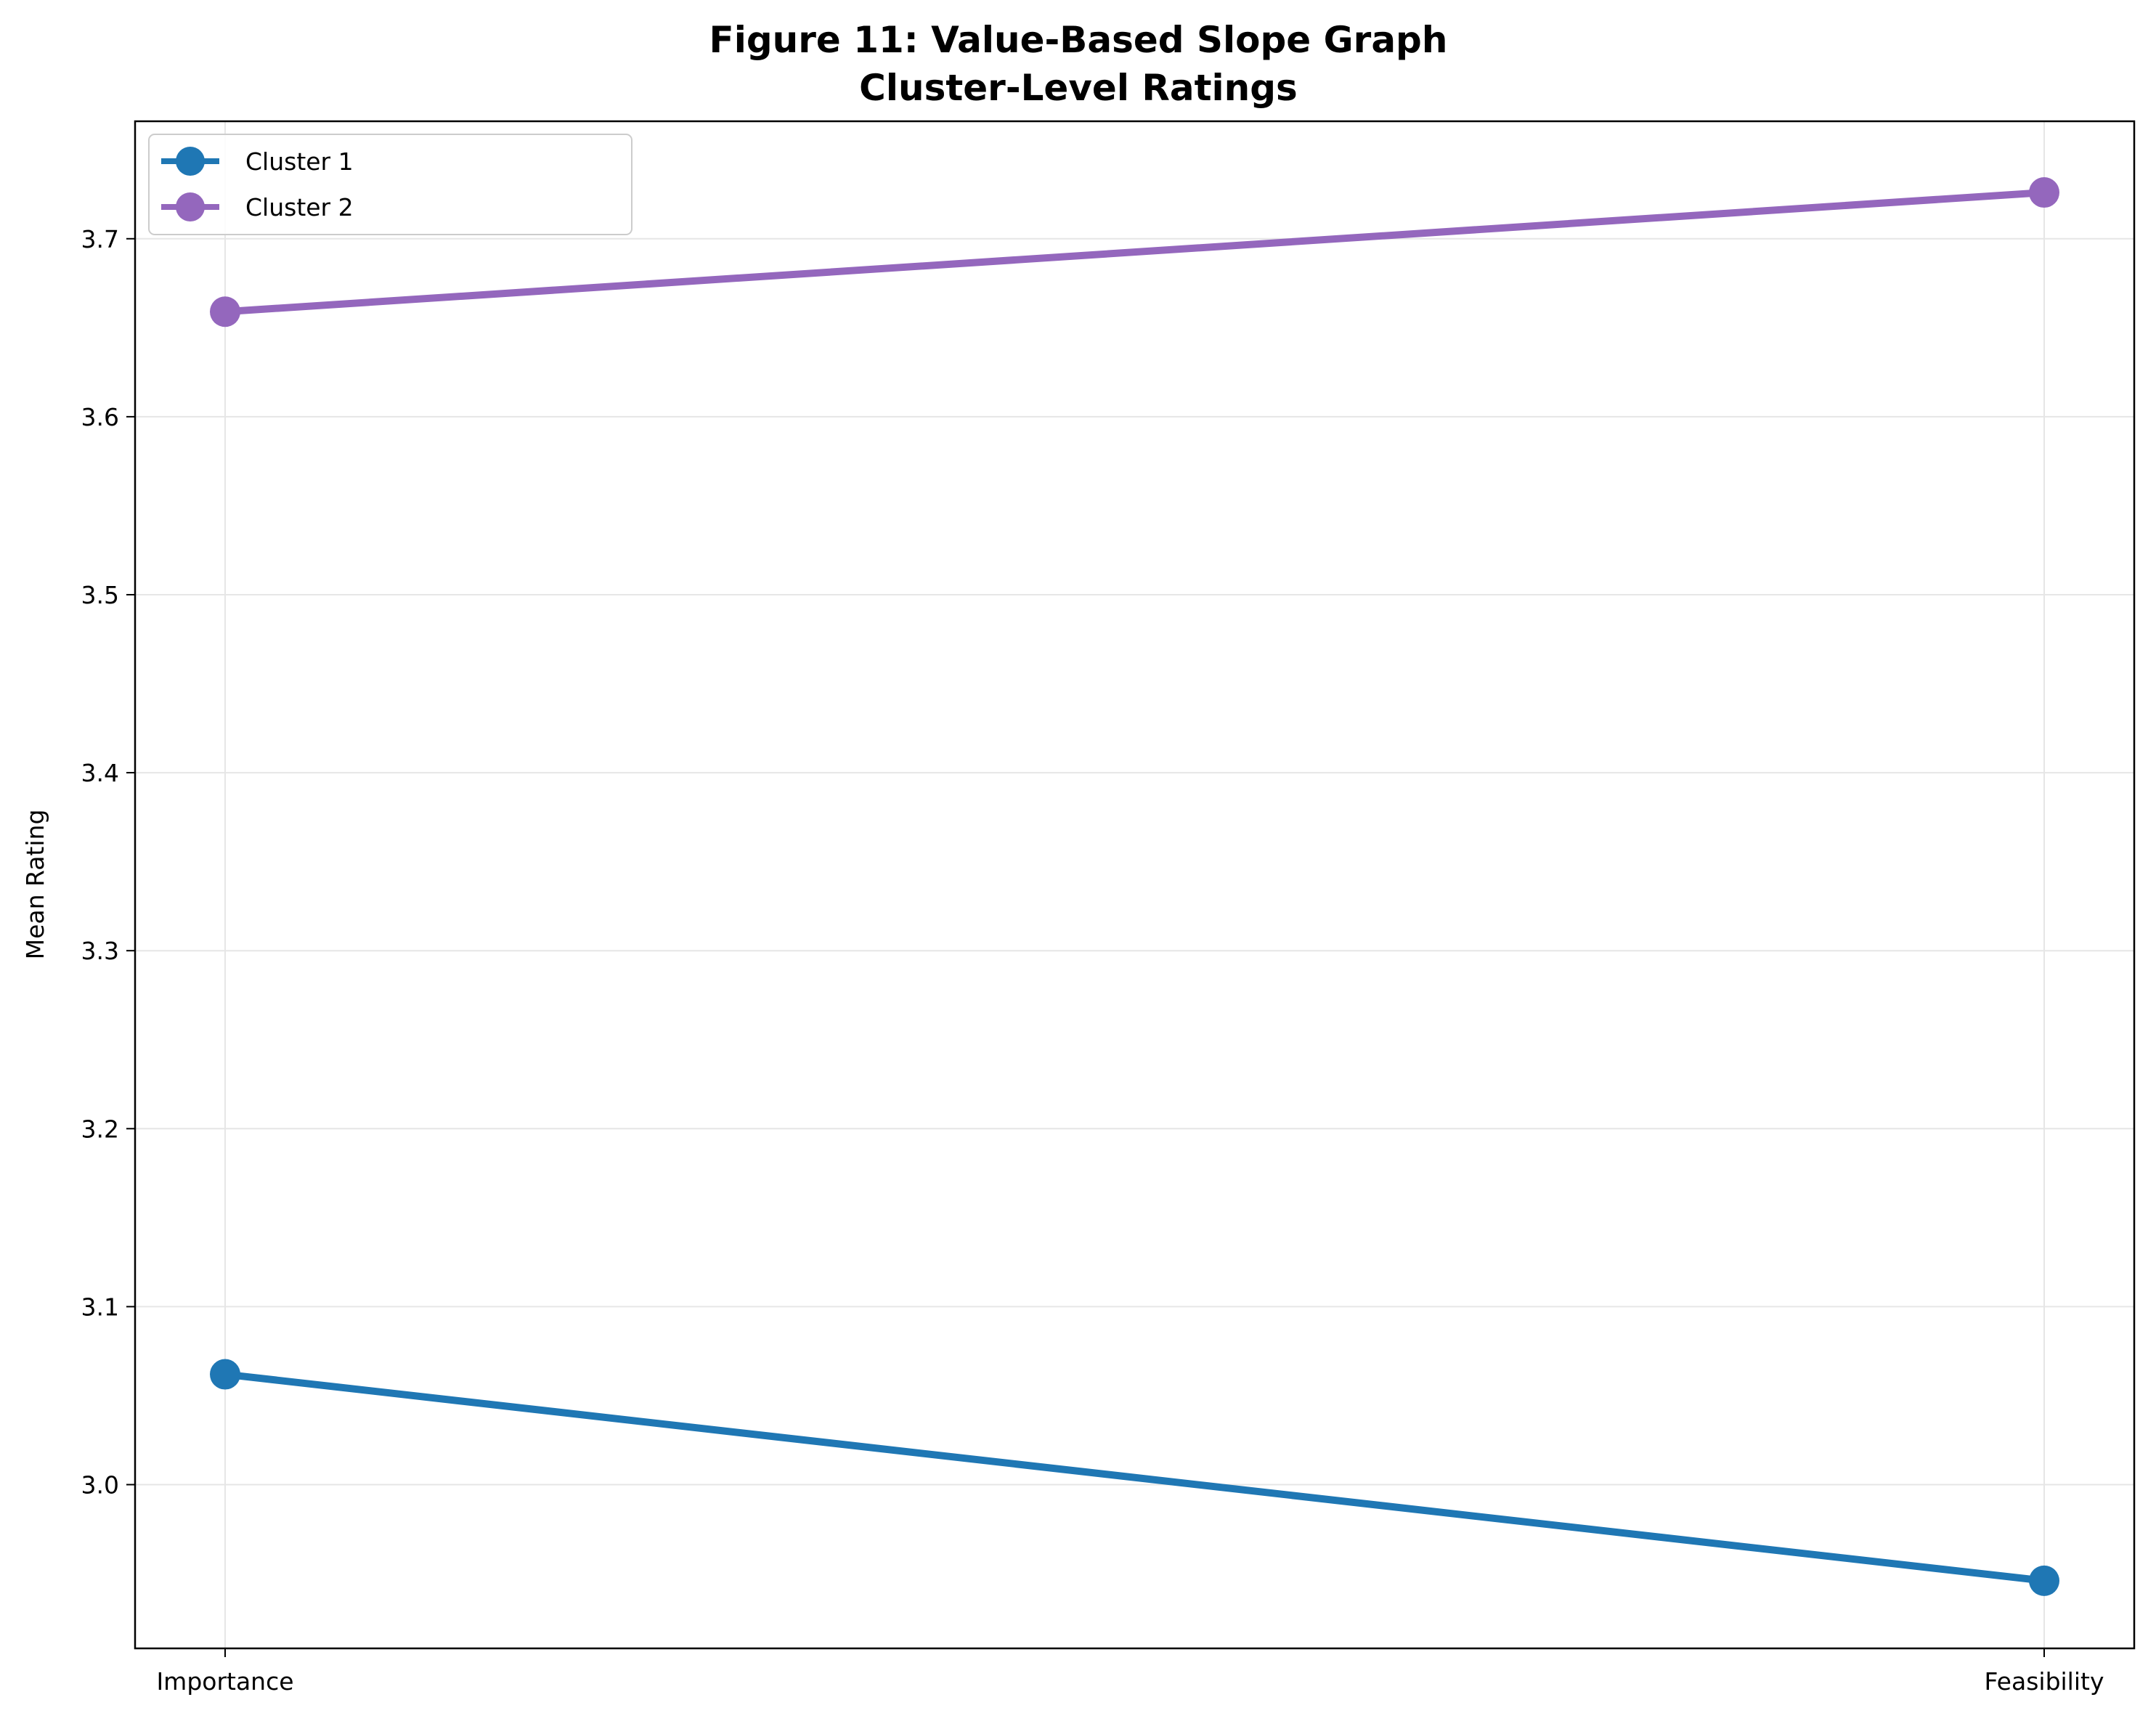  I want to click on x-tick-label: Importance, so click(224, 1681).